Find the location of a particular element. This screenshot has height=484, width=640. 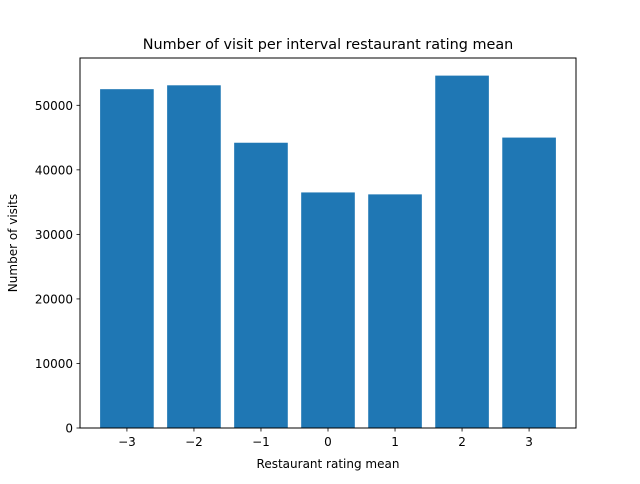

x-tick-label: −1 is located at coordinates (261, 442).